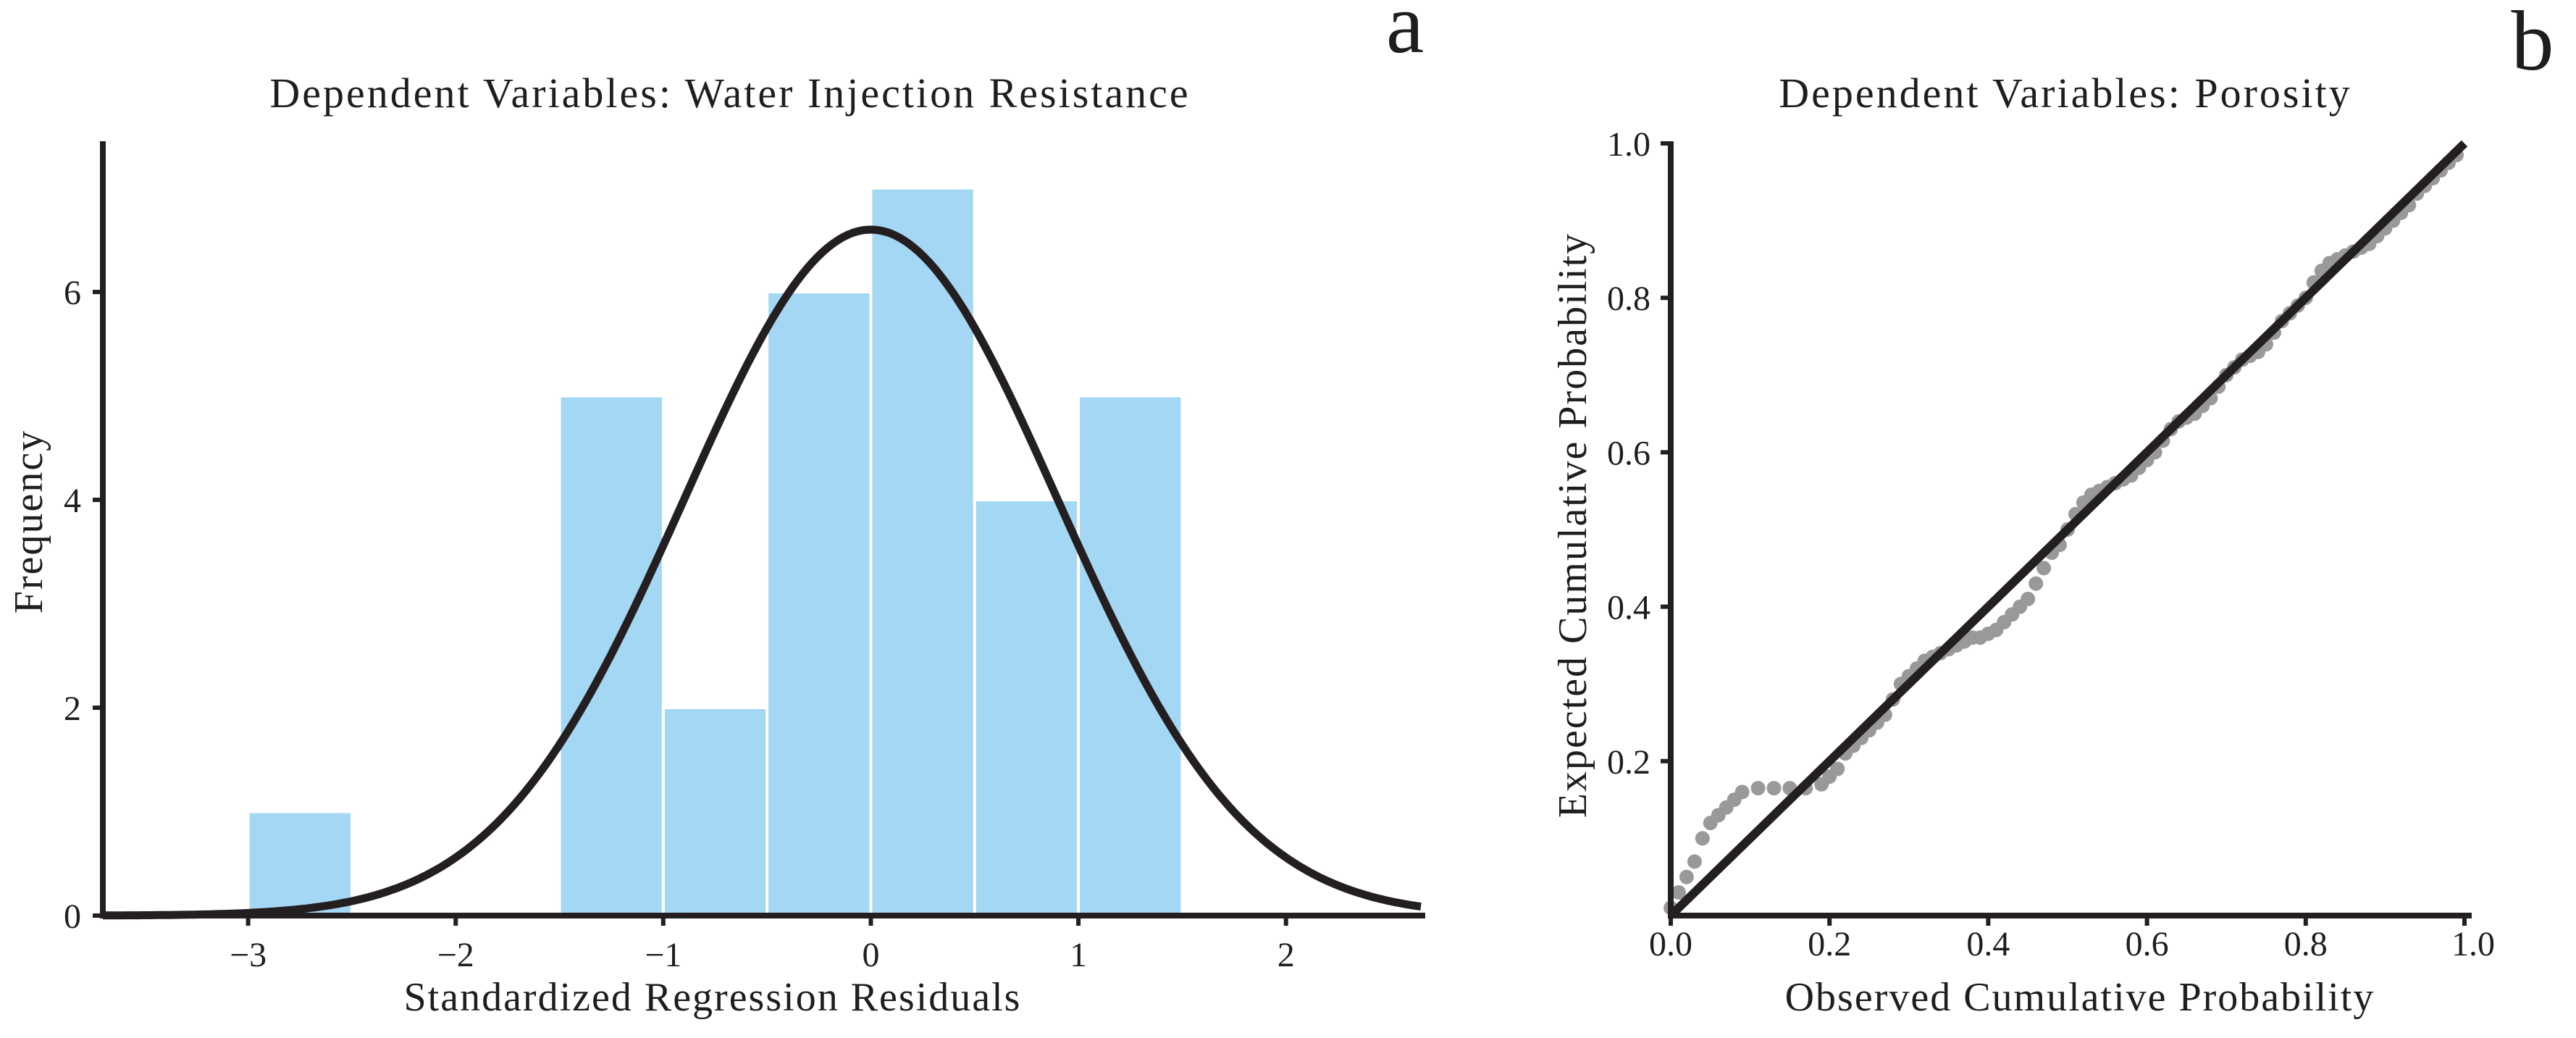 The height and width of the screenshot is (1038, 2576). Describe the element at coordinates (1628, 299) in the screenshot. I see `y-tick-label: 0.8` at that location.